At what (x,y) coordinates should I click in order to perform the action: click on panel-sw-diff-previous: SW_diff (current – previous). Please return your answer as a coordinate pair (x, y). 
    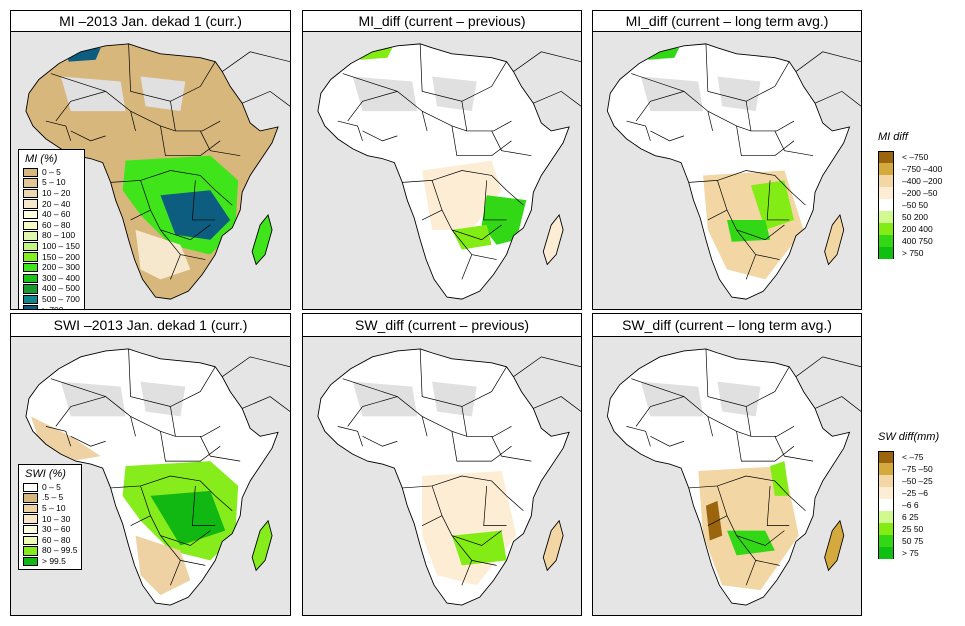
    Looking at the image, I should click on (442, 464).